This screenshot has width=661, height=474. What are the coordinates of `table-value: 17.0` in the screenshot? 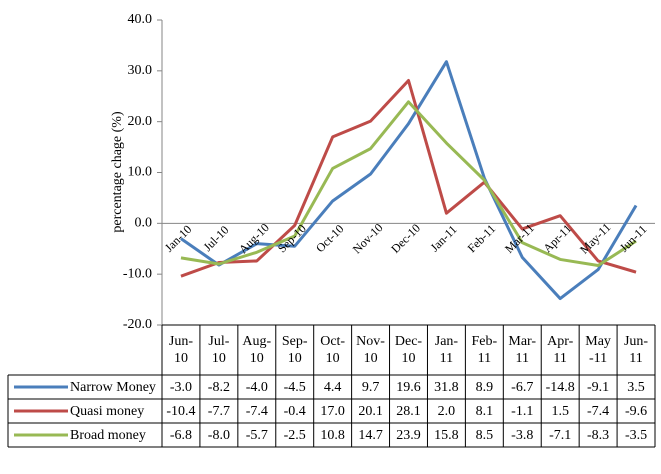 It's located at (332, 411).